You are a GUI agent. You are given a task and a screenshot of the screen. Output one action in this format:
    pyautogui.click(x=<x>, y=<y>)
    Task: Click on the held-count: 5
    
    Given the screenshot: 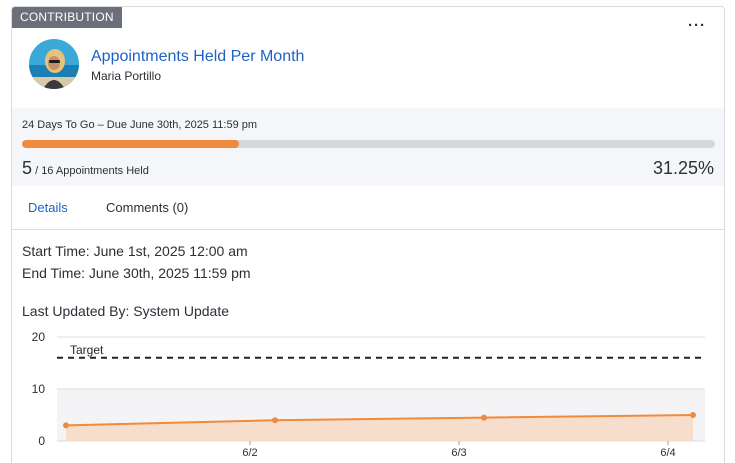 What is the action you would take?
    pyautogui.click(x=27, y=168)
    